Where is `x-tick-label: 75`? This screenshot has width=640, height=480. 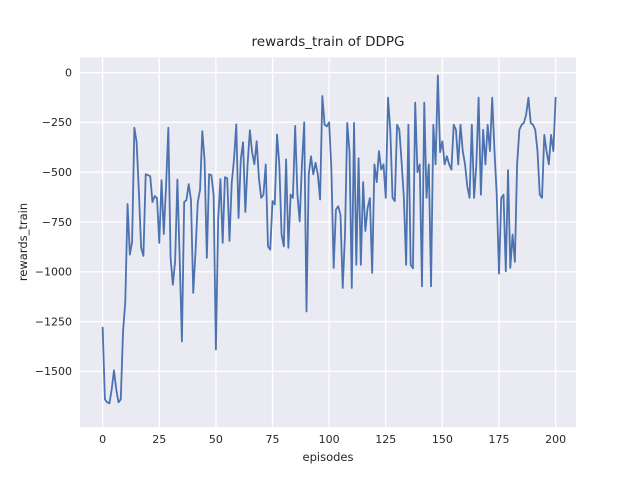
x-tick-label: 75 is located at coordinates (273, 439).